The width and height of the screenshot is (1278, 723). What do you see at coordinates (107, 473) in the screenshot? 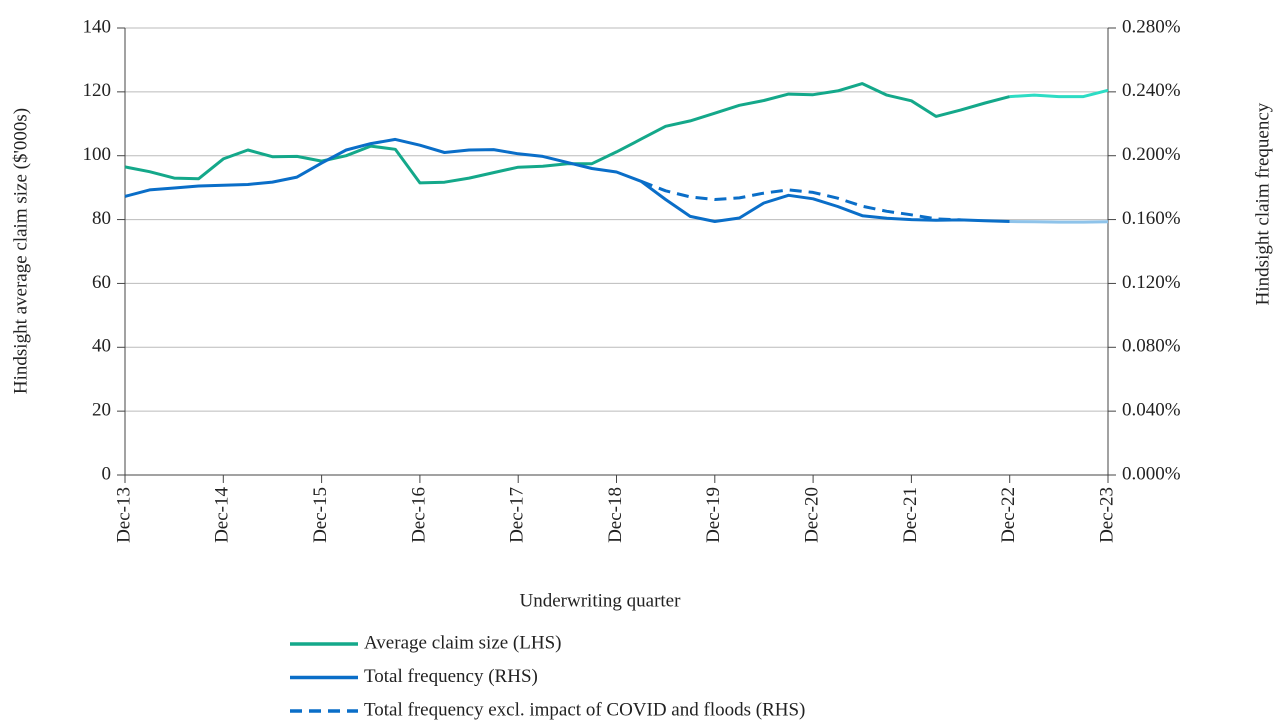
I see `y-tick-label: 0` at bounding box center [107, 473].